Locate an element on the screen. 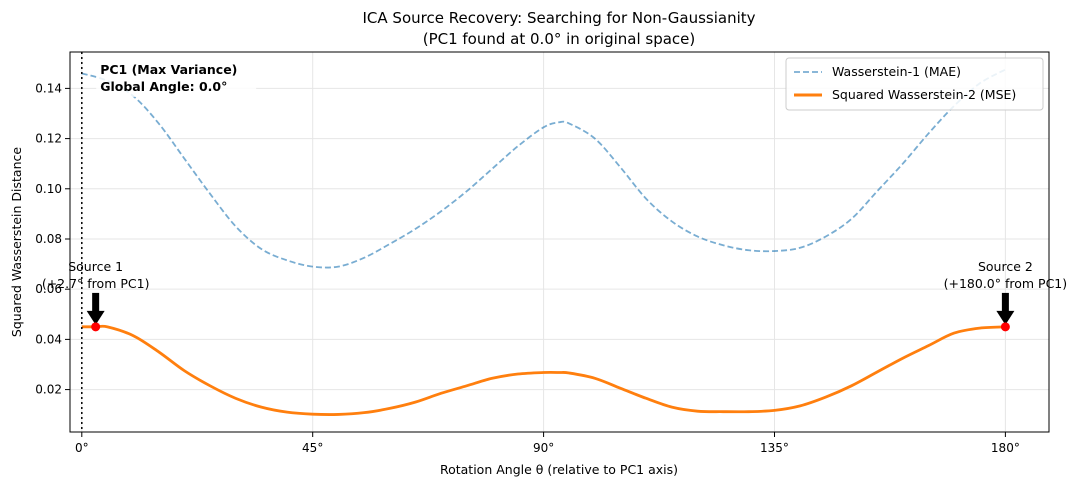 Image resolution: width=1084 pixels, height=489 pixels. legend-box is located at coordinates (914, 84).